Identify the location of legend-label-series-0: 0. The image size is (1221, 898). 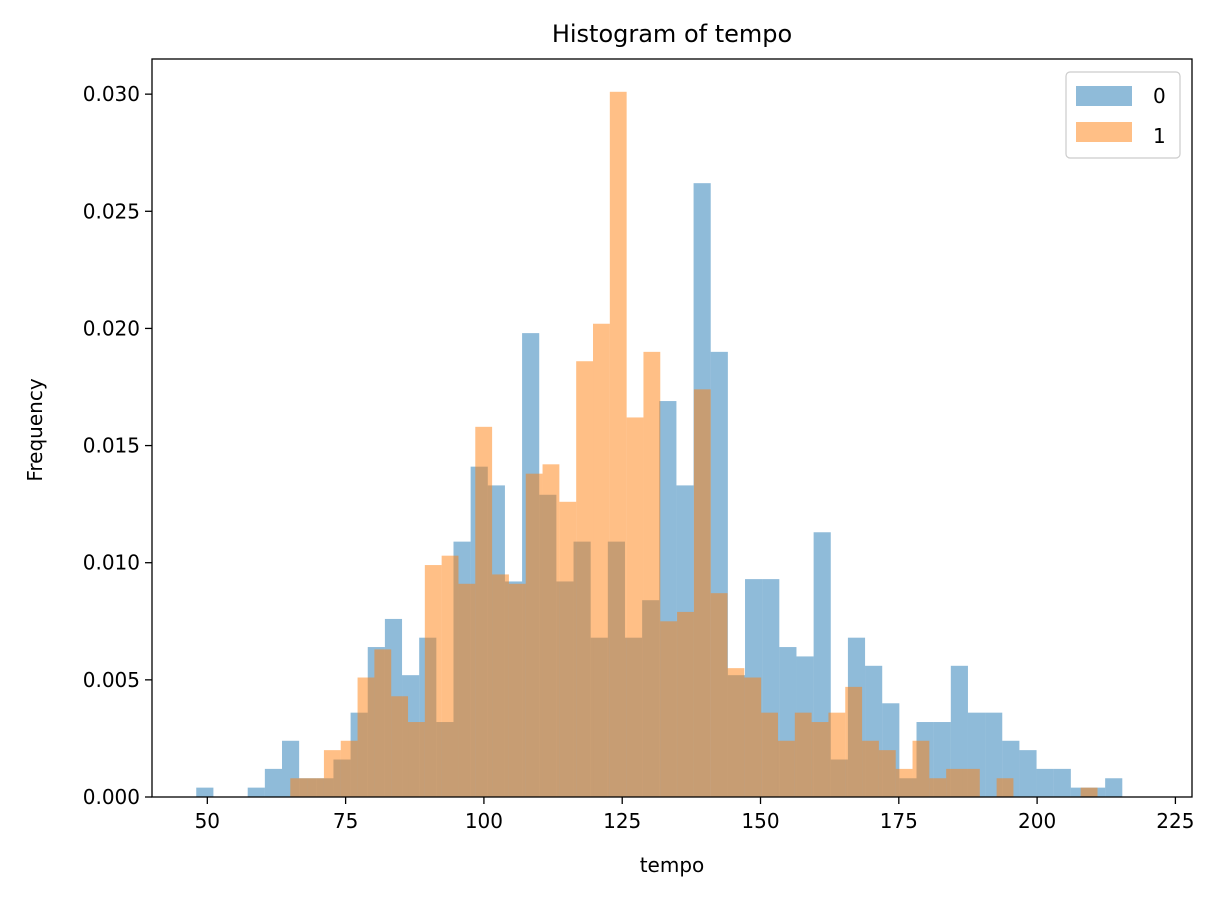
(1159, 96).